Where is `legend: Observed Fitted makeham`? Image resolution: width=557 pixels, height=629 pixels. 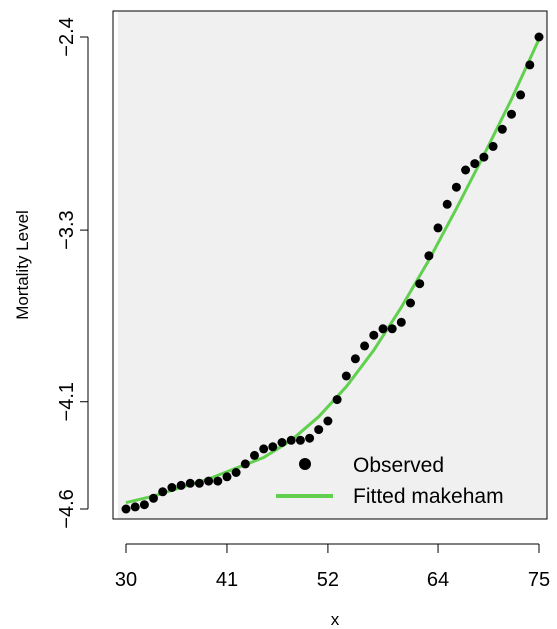
legend: Observed Fitted makeham is located at coordinates (390, 481).